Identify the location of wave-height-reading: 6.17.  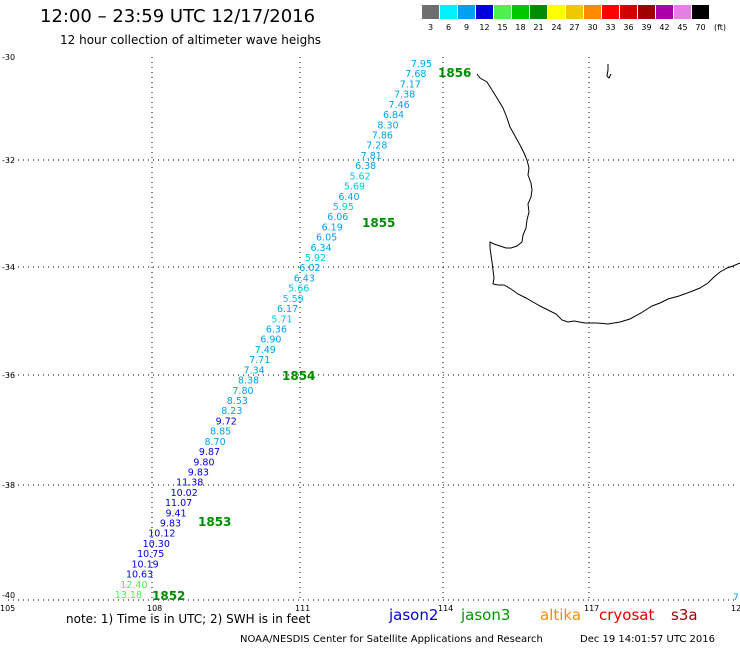
(287, 309).